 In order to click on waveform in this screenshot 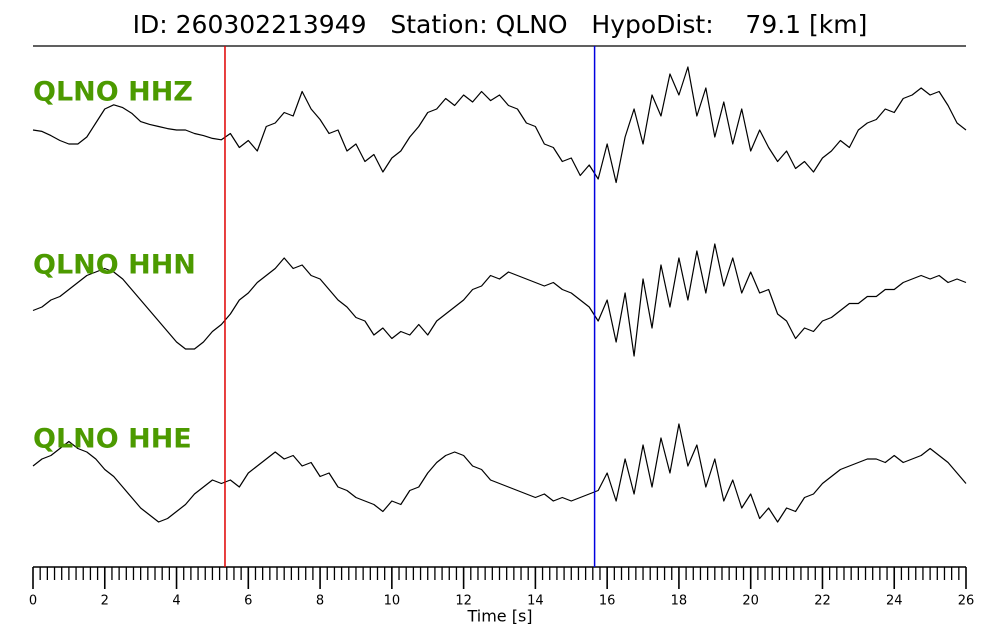, I will do `click(499, 473)`.